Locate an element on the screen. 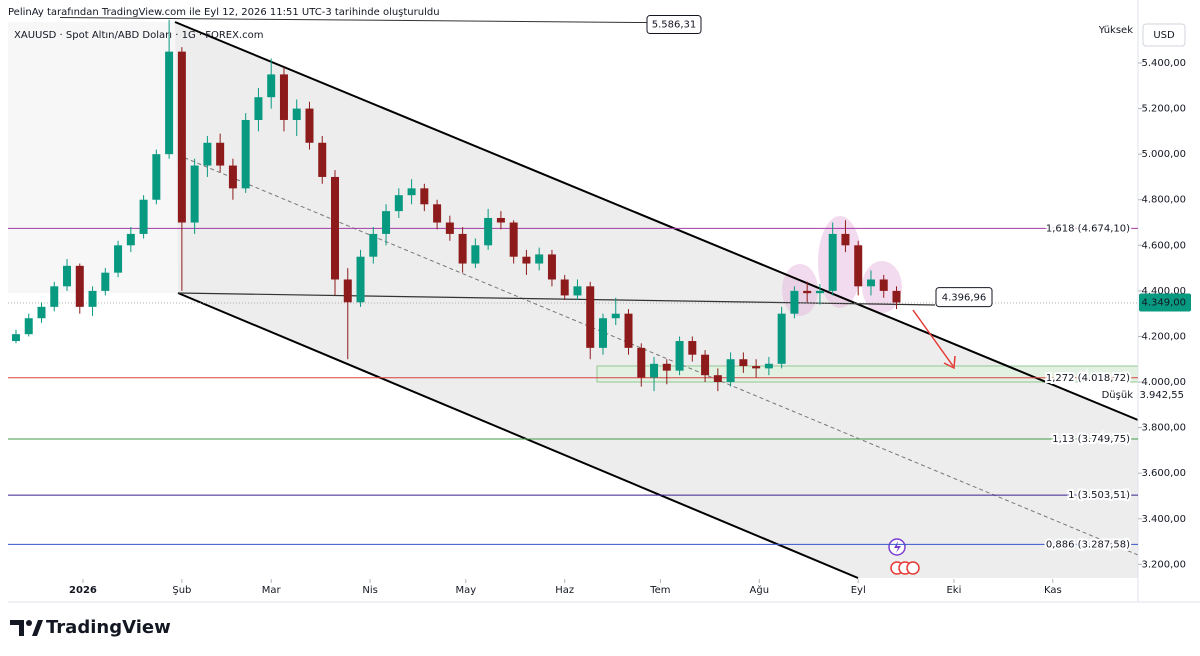 The width and height of the screenshot is (1200, 656). low-name: Düşük is located at coordinates (1118, 395).